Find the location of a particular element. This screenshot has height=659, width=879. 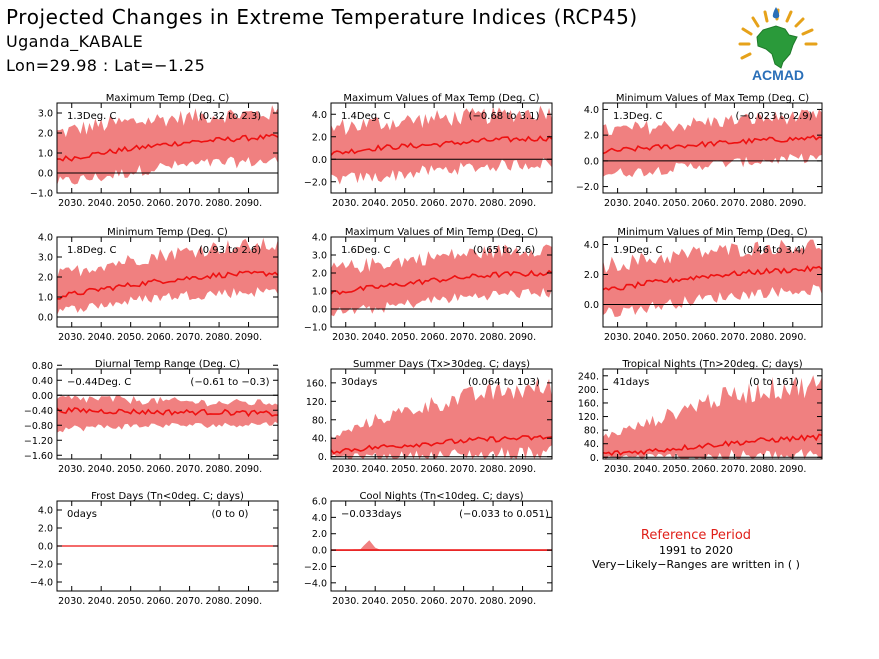

y-tick-label: 6.0 is located at coordinates (319, 502).